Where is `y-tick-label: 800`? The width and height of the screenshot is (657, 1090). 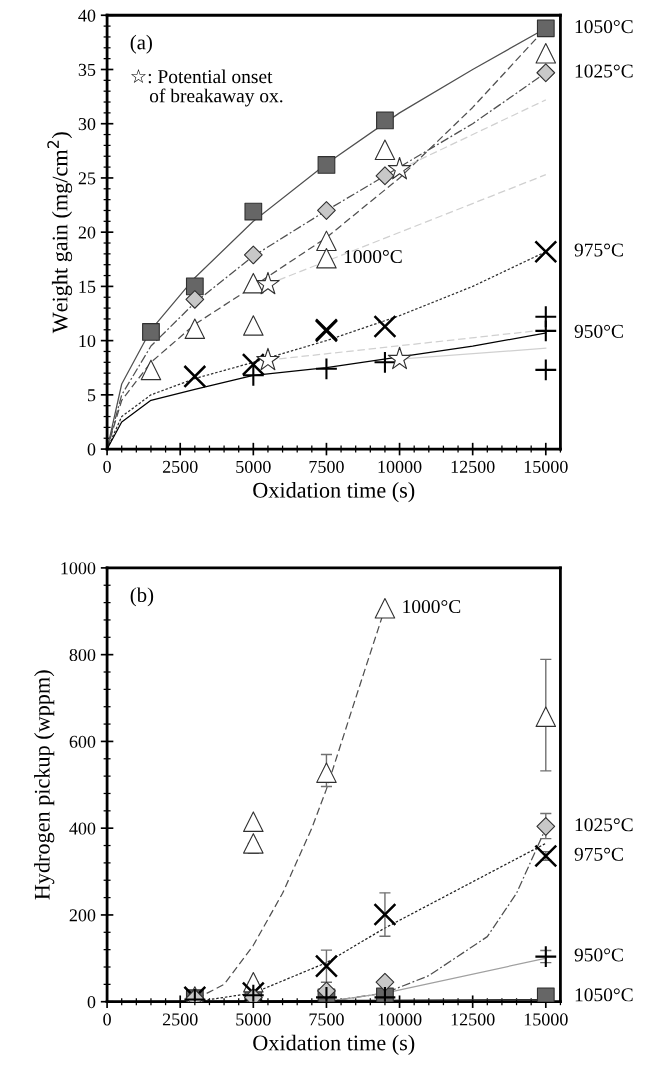
y-tick-label: 800 is located at coordinates (82, 655).